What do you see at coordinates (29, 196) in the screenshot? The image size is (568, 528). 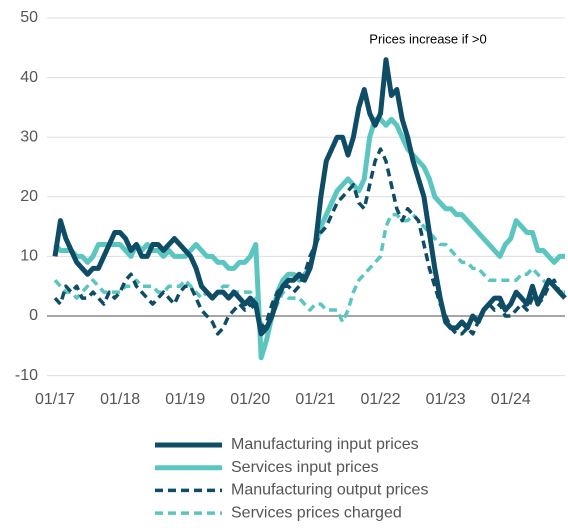 I see `y-tick-label: 20` at bounding box center [29, 196].